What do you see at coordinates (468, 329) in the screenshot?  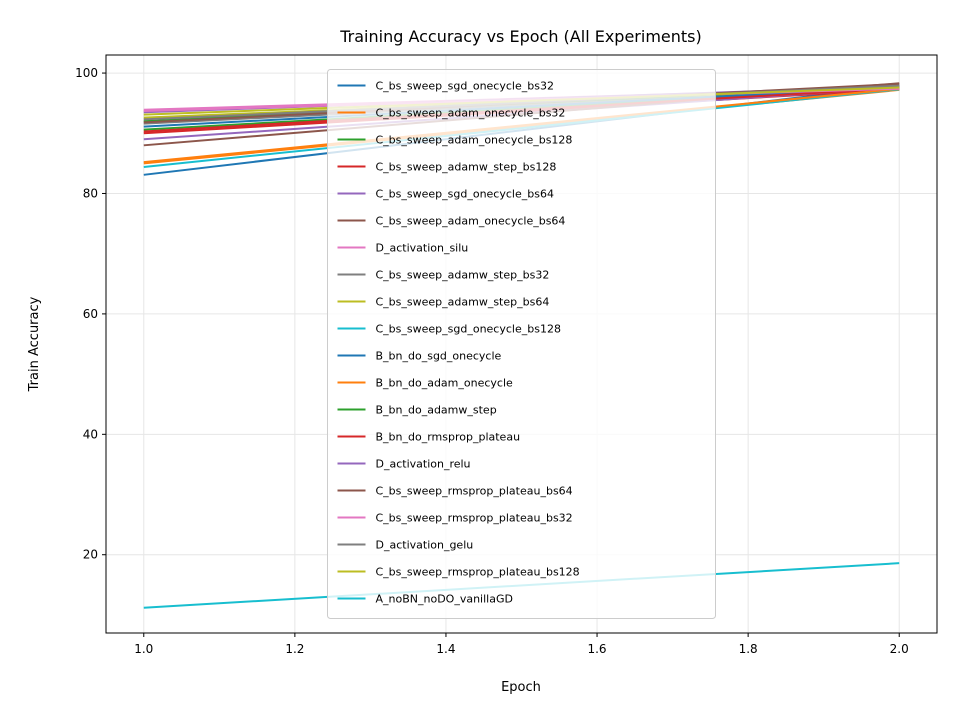 I see `legend-entry: C_bs_sweep_sgd_onecycle_bs128` at bounding box center [468, 329].